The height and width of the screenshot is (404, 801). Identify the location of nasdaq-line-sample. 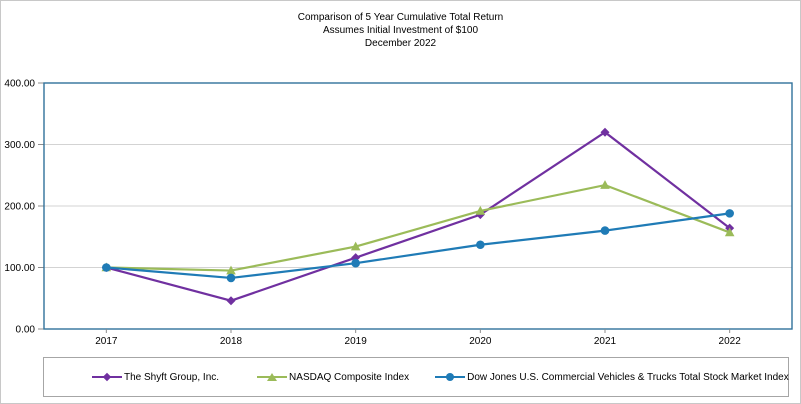
(272, 377).